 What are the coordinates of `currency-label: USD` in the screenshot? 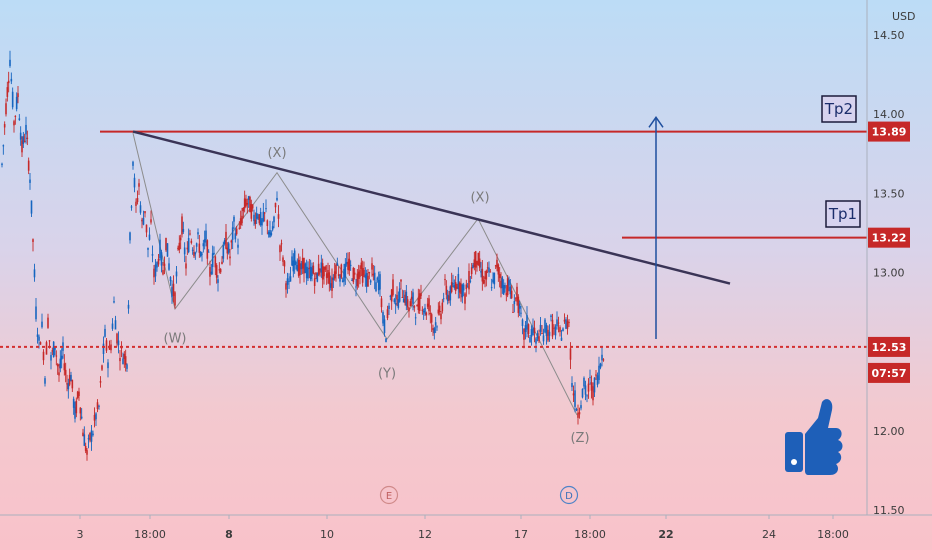 It's located at (904, 16).